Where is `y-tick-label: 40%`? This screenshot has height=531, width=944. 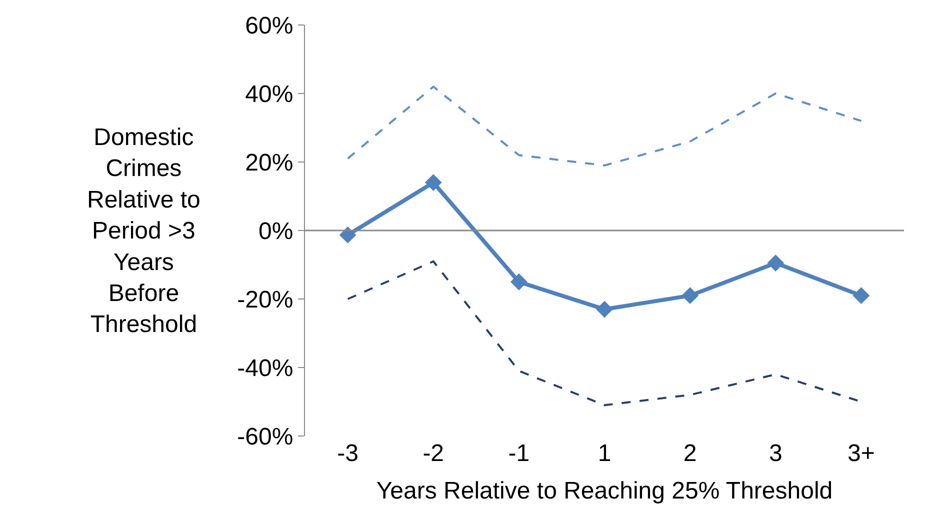
y-tick-label: 40% is located at coordinates (269, 94).